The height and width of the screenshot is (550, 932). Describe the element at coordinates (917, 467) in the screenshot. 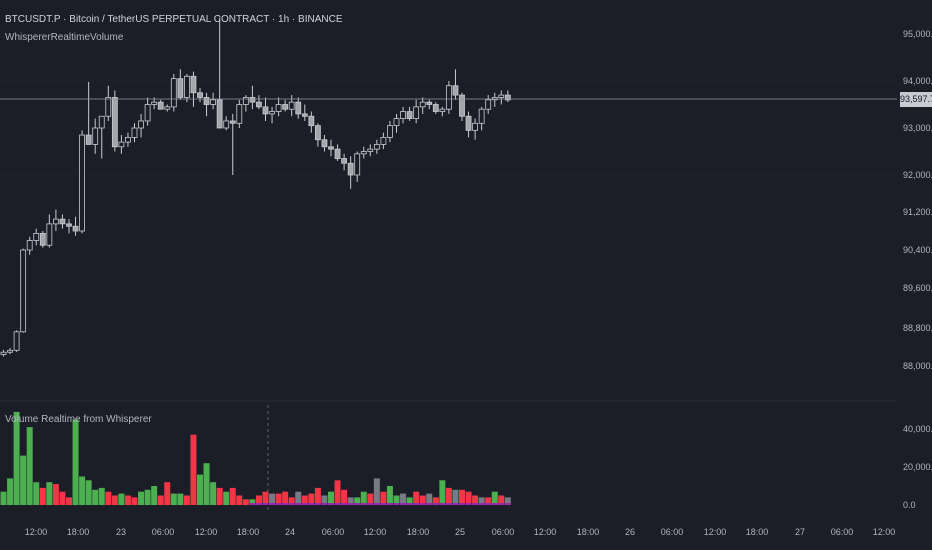

I see `volume-axis: 40,000.0 20,000.0 0.0` at that location.